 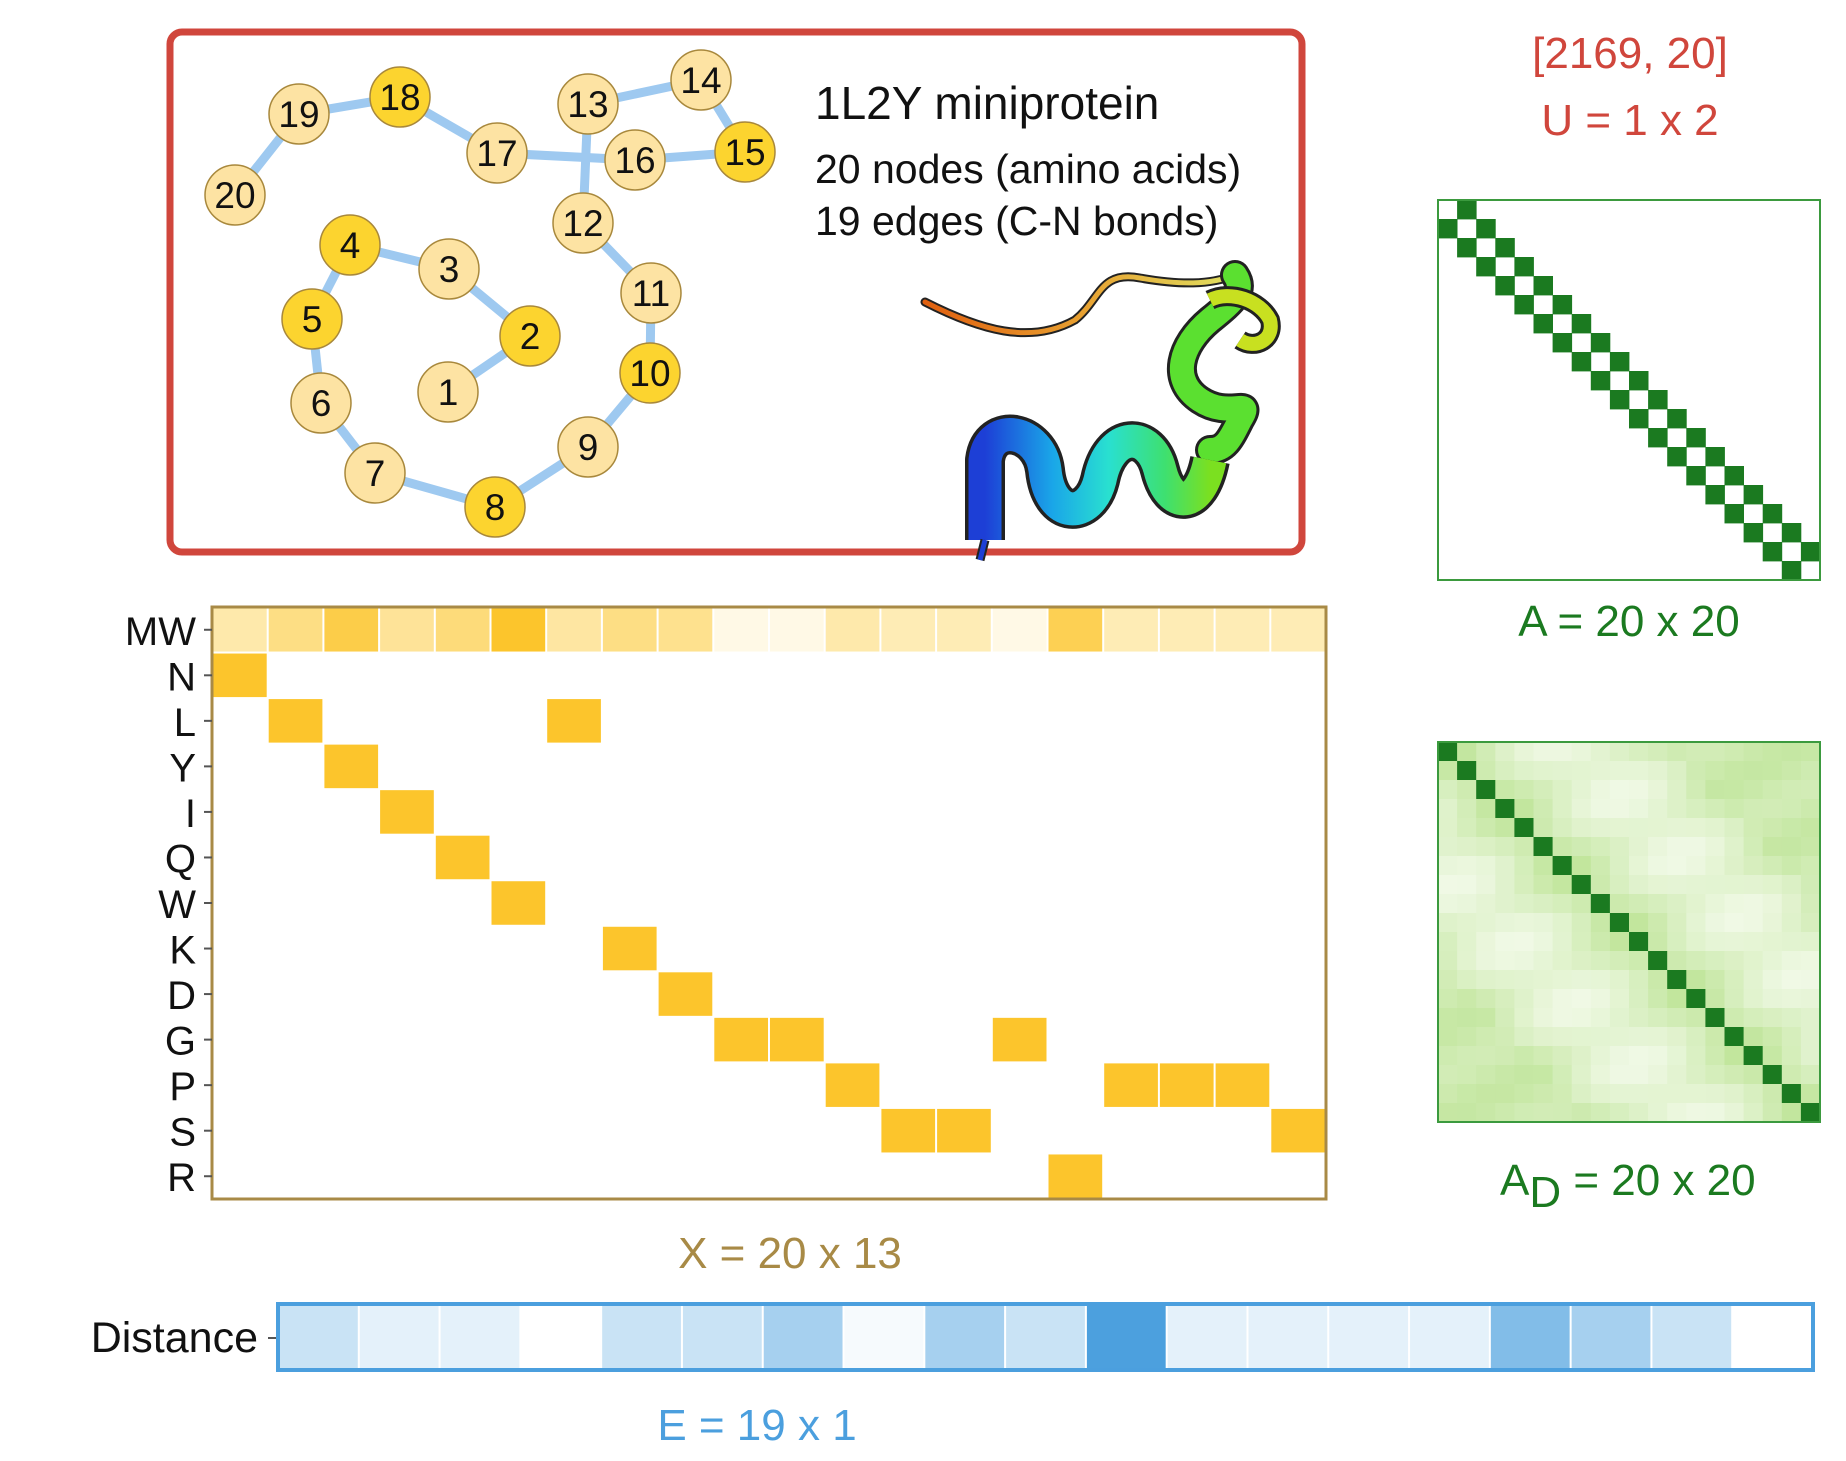 What do you see at coordinates (174, 1338) in the screenshot?
I see `edge-feature-row-label: Distance` at bounding box center [174, 1338].